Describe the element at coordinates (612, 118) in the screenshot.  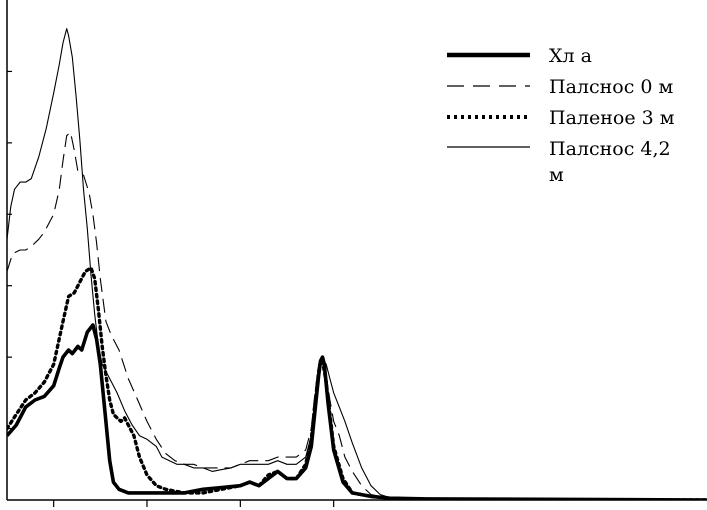
I see `legend-label-3m: Паленое 3 м` at that location.